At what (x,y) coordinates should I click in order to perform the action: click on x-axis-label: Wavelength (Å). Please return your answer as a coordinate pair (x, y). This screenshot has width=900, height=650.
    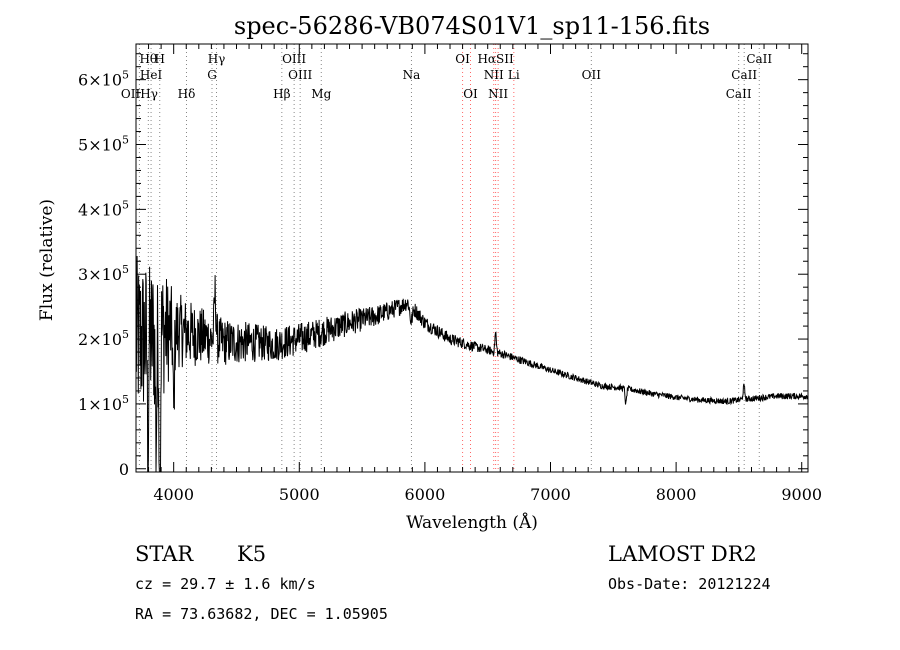
    Looking at the image, I should click on (472, 522).